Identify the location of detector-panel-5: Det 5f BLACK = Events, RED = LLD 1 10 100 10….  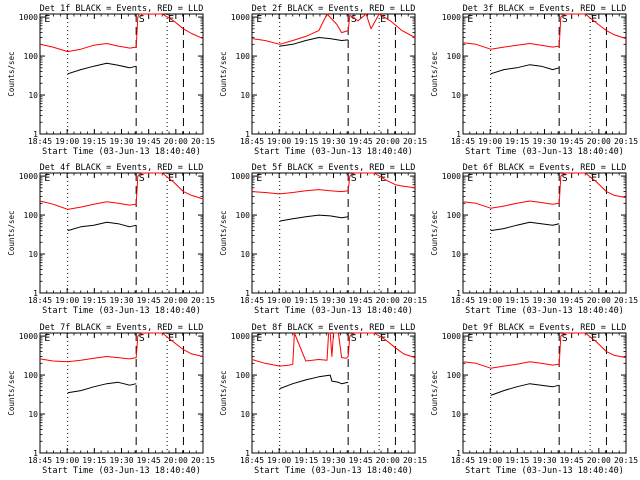
(323, 239).